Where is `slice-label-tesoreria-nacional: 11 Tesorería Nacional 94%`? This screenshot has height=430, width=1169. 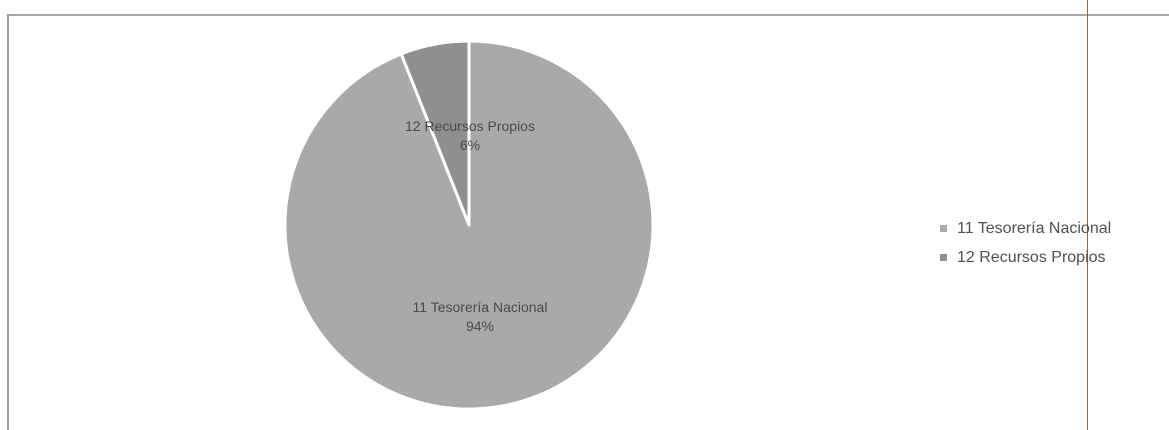
slice-label-tesoreria-nacional: 11 Tesorería Nacional 94% is located at coordinates (480, 317).